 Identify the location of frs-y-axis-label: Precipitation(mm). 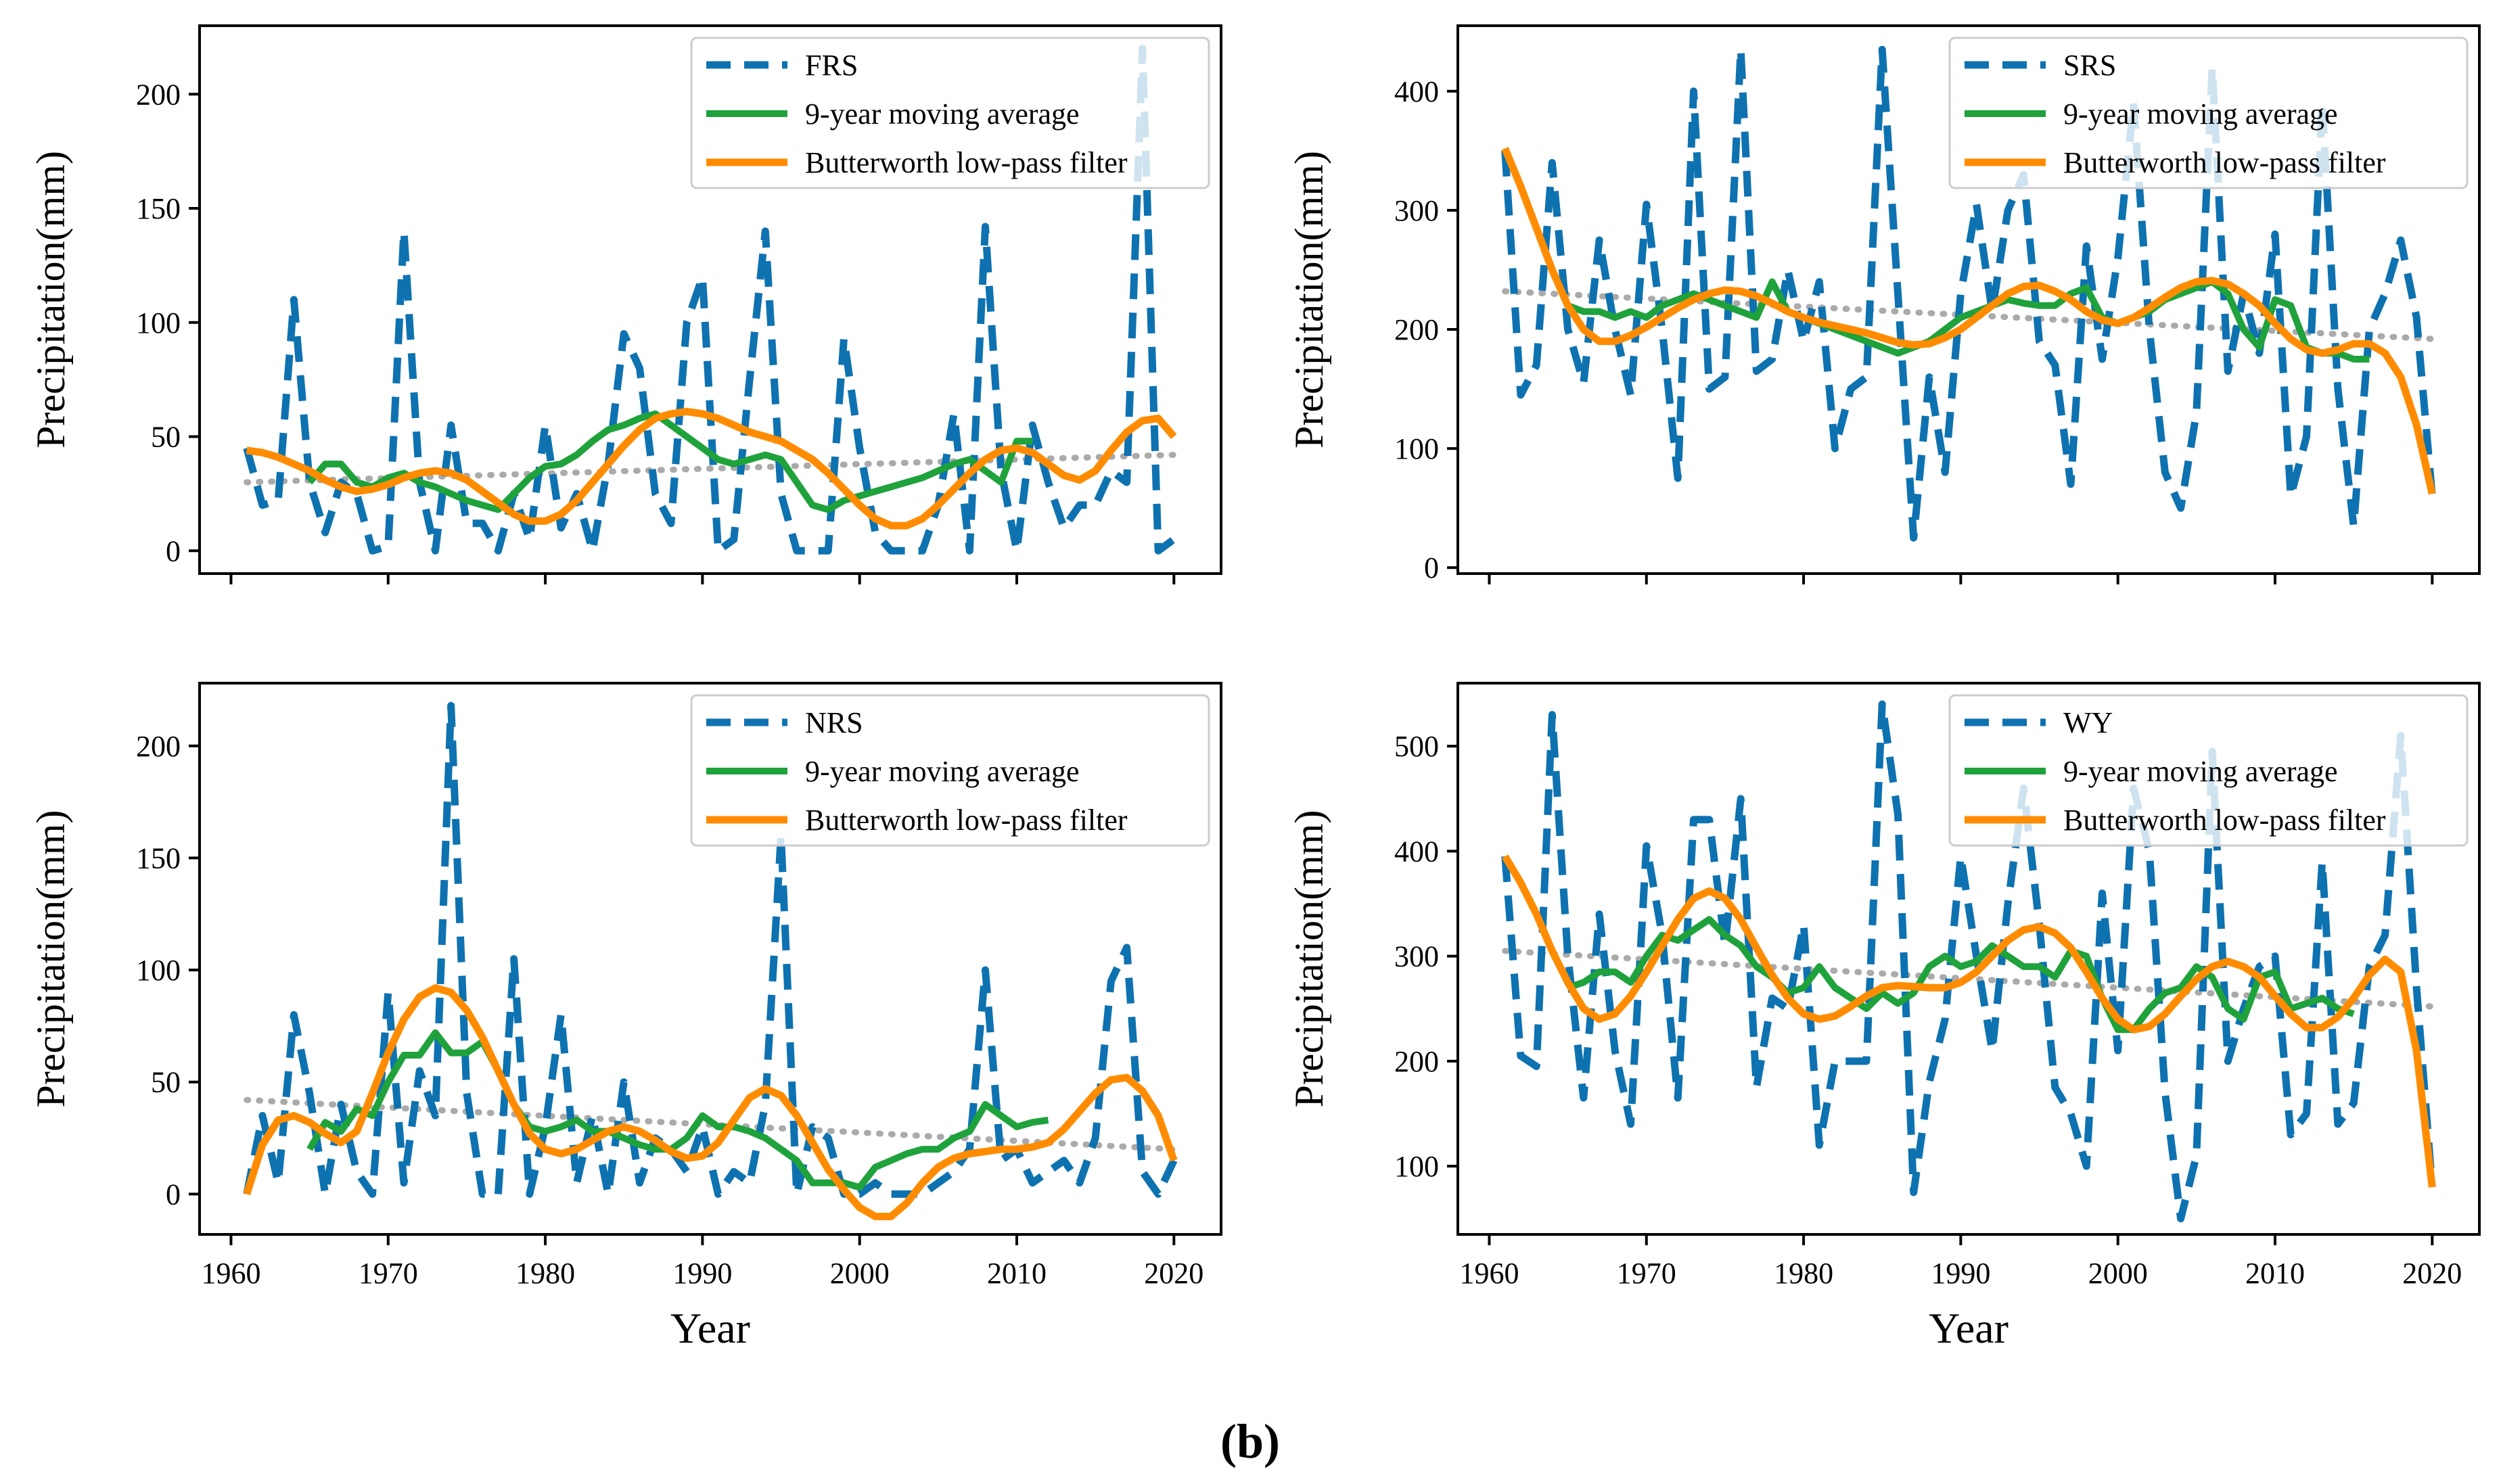
(51, 299).